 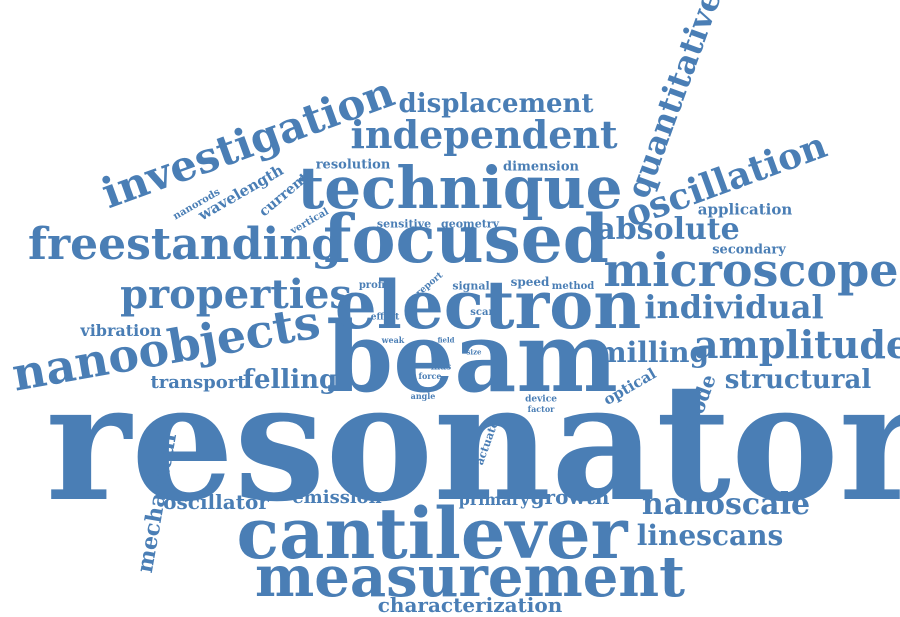 What do you see at coordinates (470, 605) in the screenshot?
I see `word-characterization: characterization` at bounding box center [470, 605].